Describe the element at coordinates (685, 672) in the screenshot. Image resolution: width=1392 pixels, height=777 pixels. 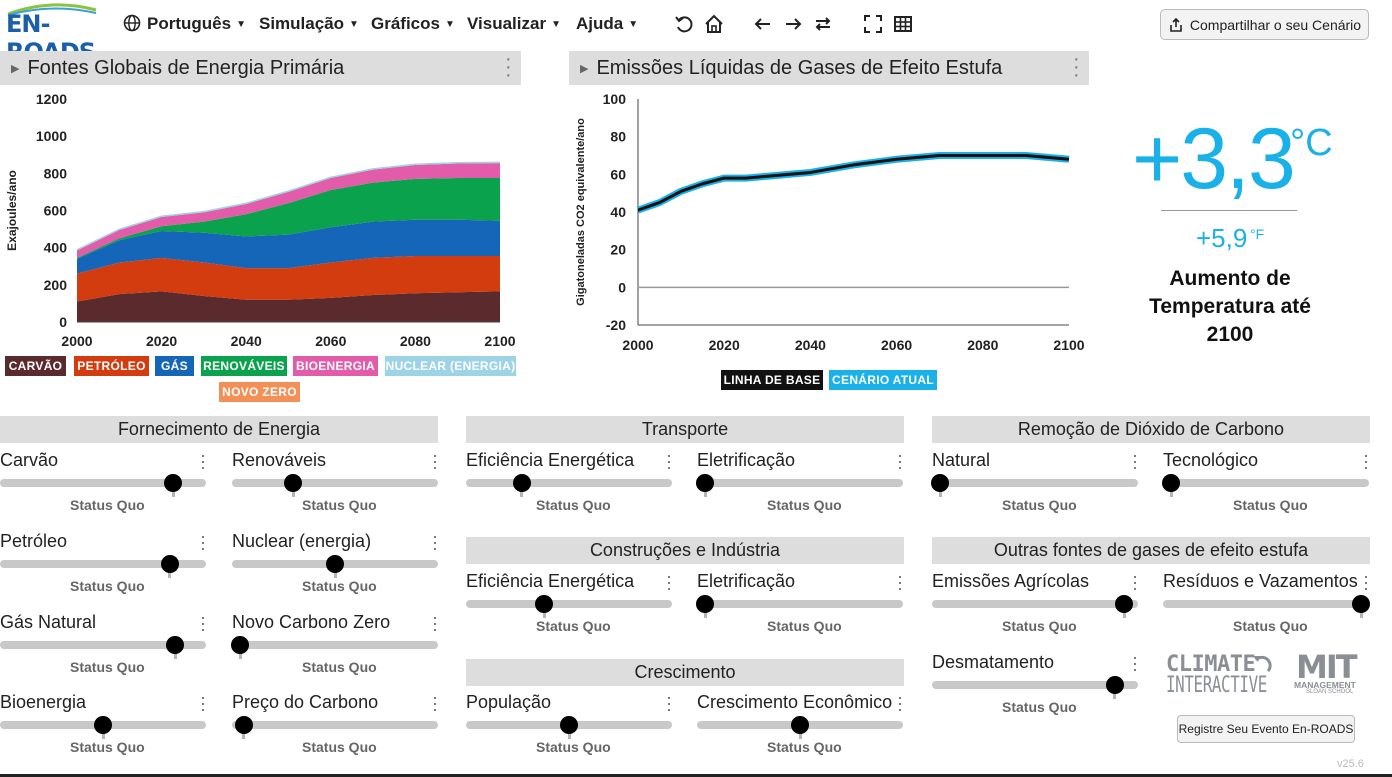
I see `section-header: Crescimento` at that location.